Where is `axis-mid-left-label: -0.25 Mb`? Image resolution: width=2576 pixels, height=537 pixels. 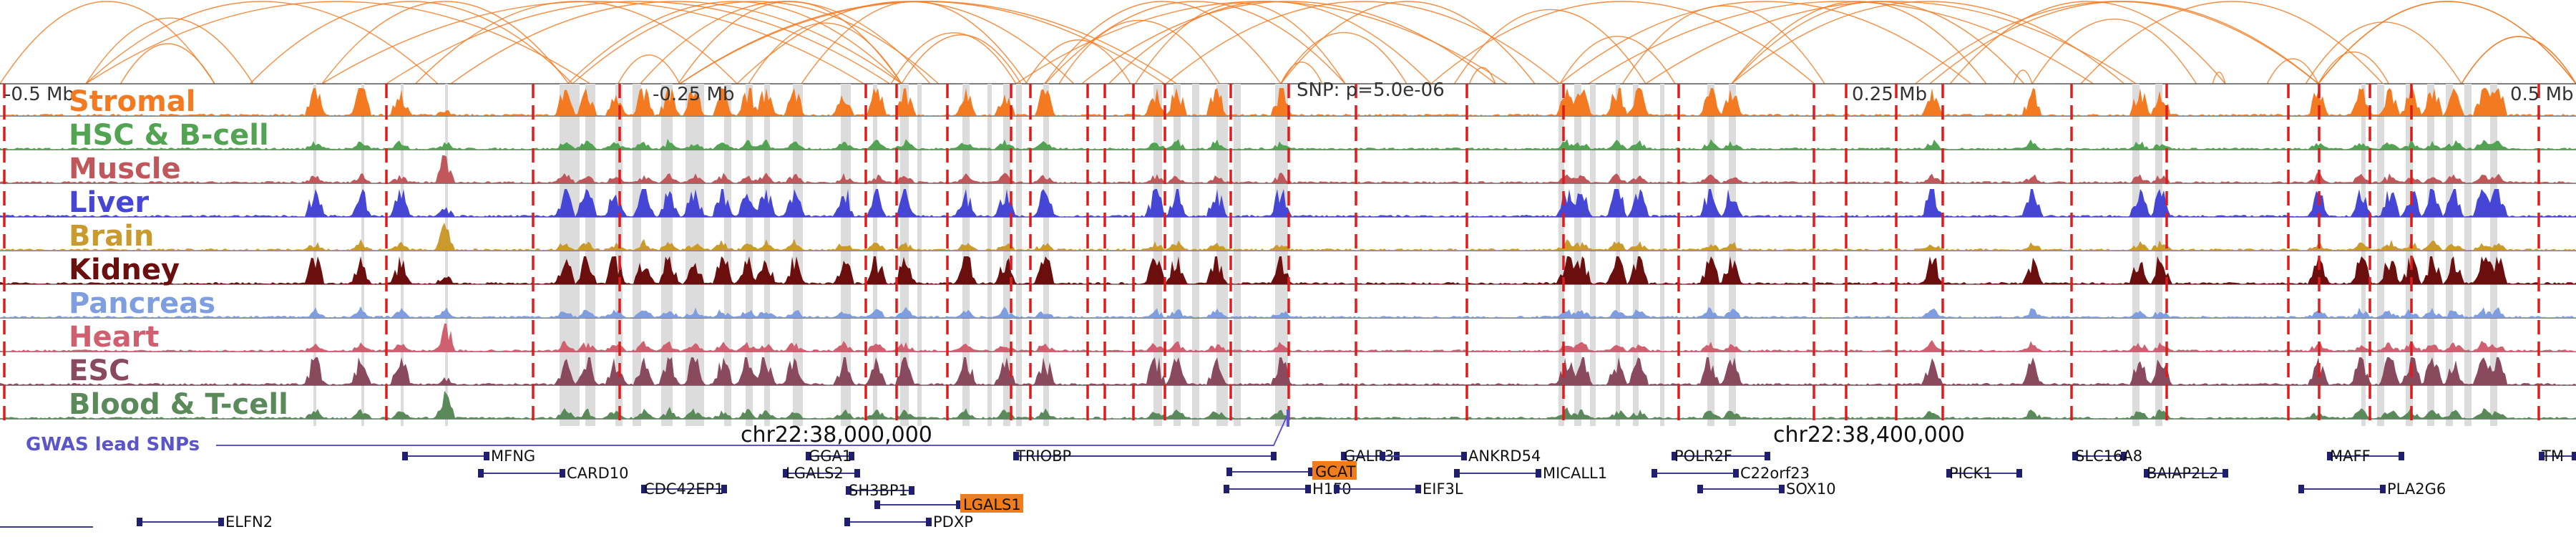 axis-mid-left-label: -0.25 Mb is located at coordinates (693, 94).